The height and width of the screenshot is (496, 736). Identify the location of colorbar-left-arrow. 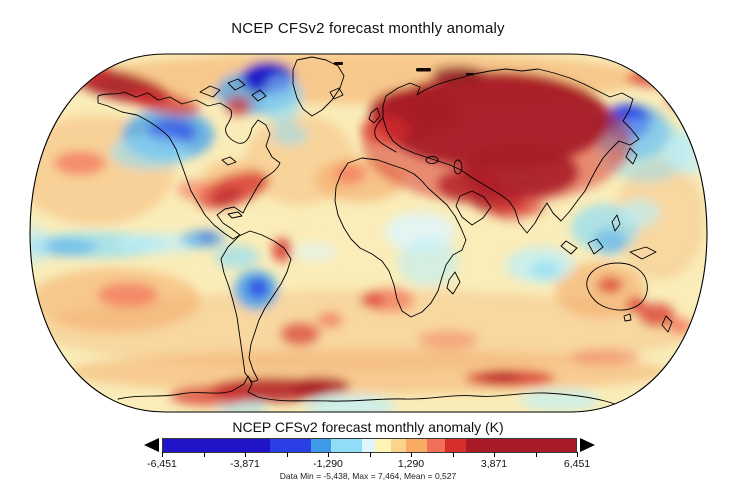
(151, 445).